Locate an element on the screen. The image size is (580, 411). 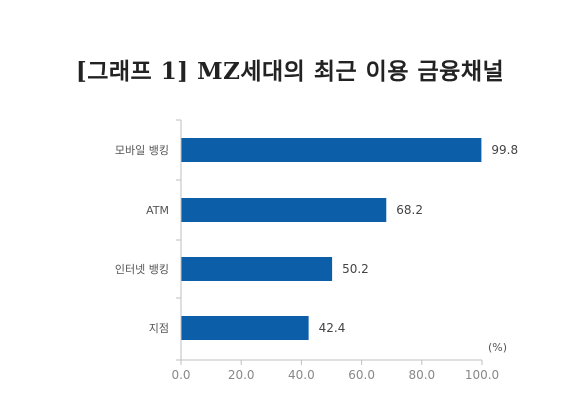
value-label-3: 42.4 is located at coordinates (332, 328).